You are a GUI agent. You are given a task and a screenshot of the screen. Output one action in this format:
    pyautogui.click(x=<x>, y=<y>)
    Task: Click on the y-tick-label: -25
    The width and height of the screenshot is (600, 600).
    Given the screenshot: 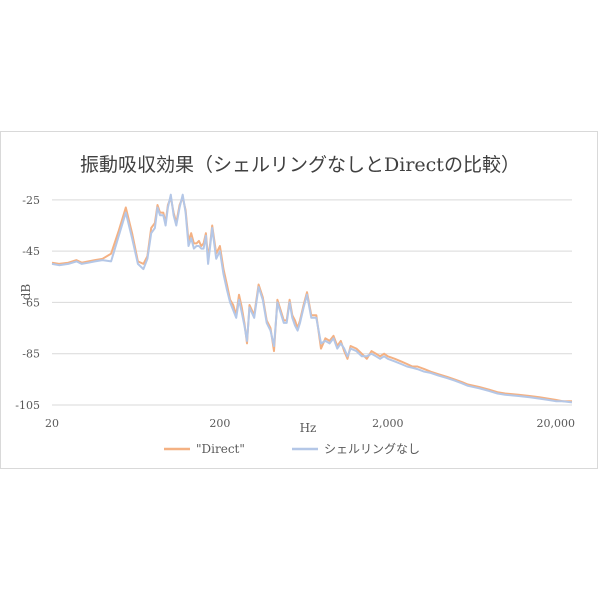 What is the action you would take?
    pyautogui.click(x=31, y=200)
    